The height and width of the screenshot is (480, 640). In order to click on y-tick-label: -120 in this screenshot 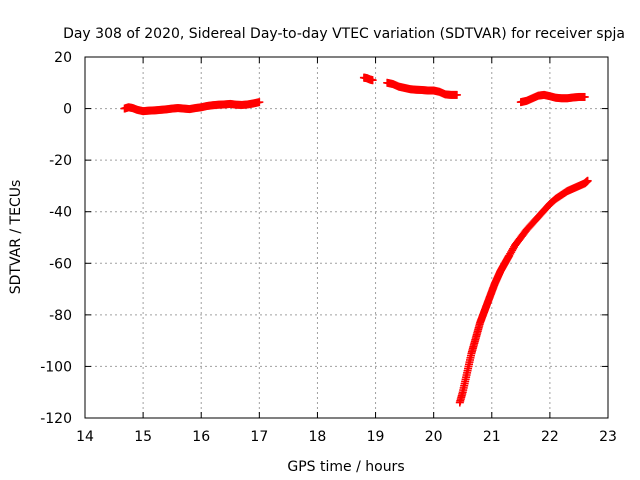, I will do `click(56, 419)`.